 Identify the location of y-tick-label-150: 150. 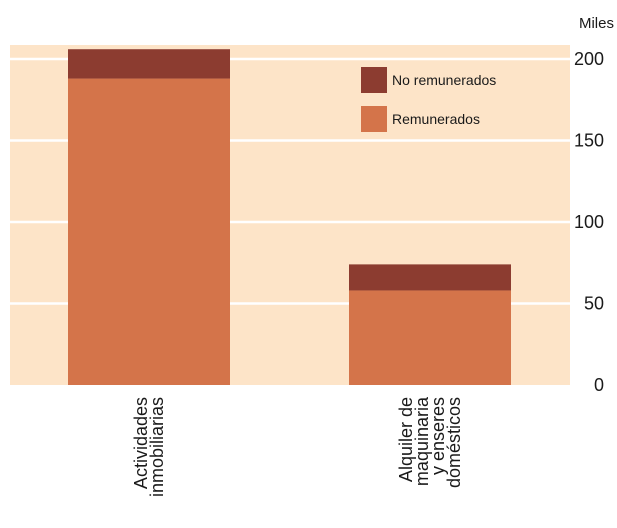
(589, 141).